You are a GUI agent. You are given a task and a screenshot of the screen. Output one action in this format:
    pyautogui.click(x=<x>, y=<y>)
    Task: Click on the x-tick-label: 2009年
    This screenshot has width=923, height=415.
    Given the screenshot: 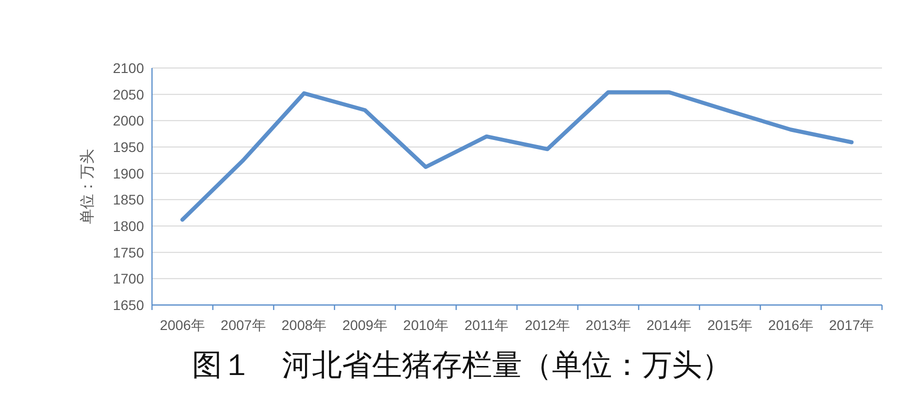 What is the action you would take?
    pyautogui.click(x=365, y=325)
    